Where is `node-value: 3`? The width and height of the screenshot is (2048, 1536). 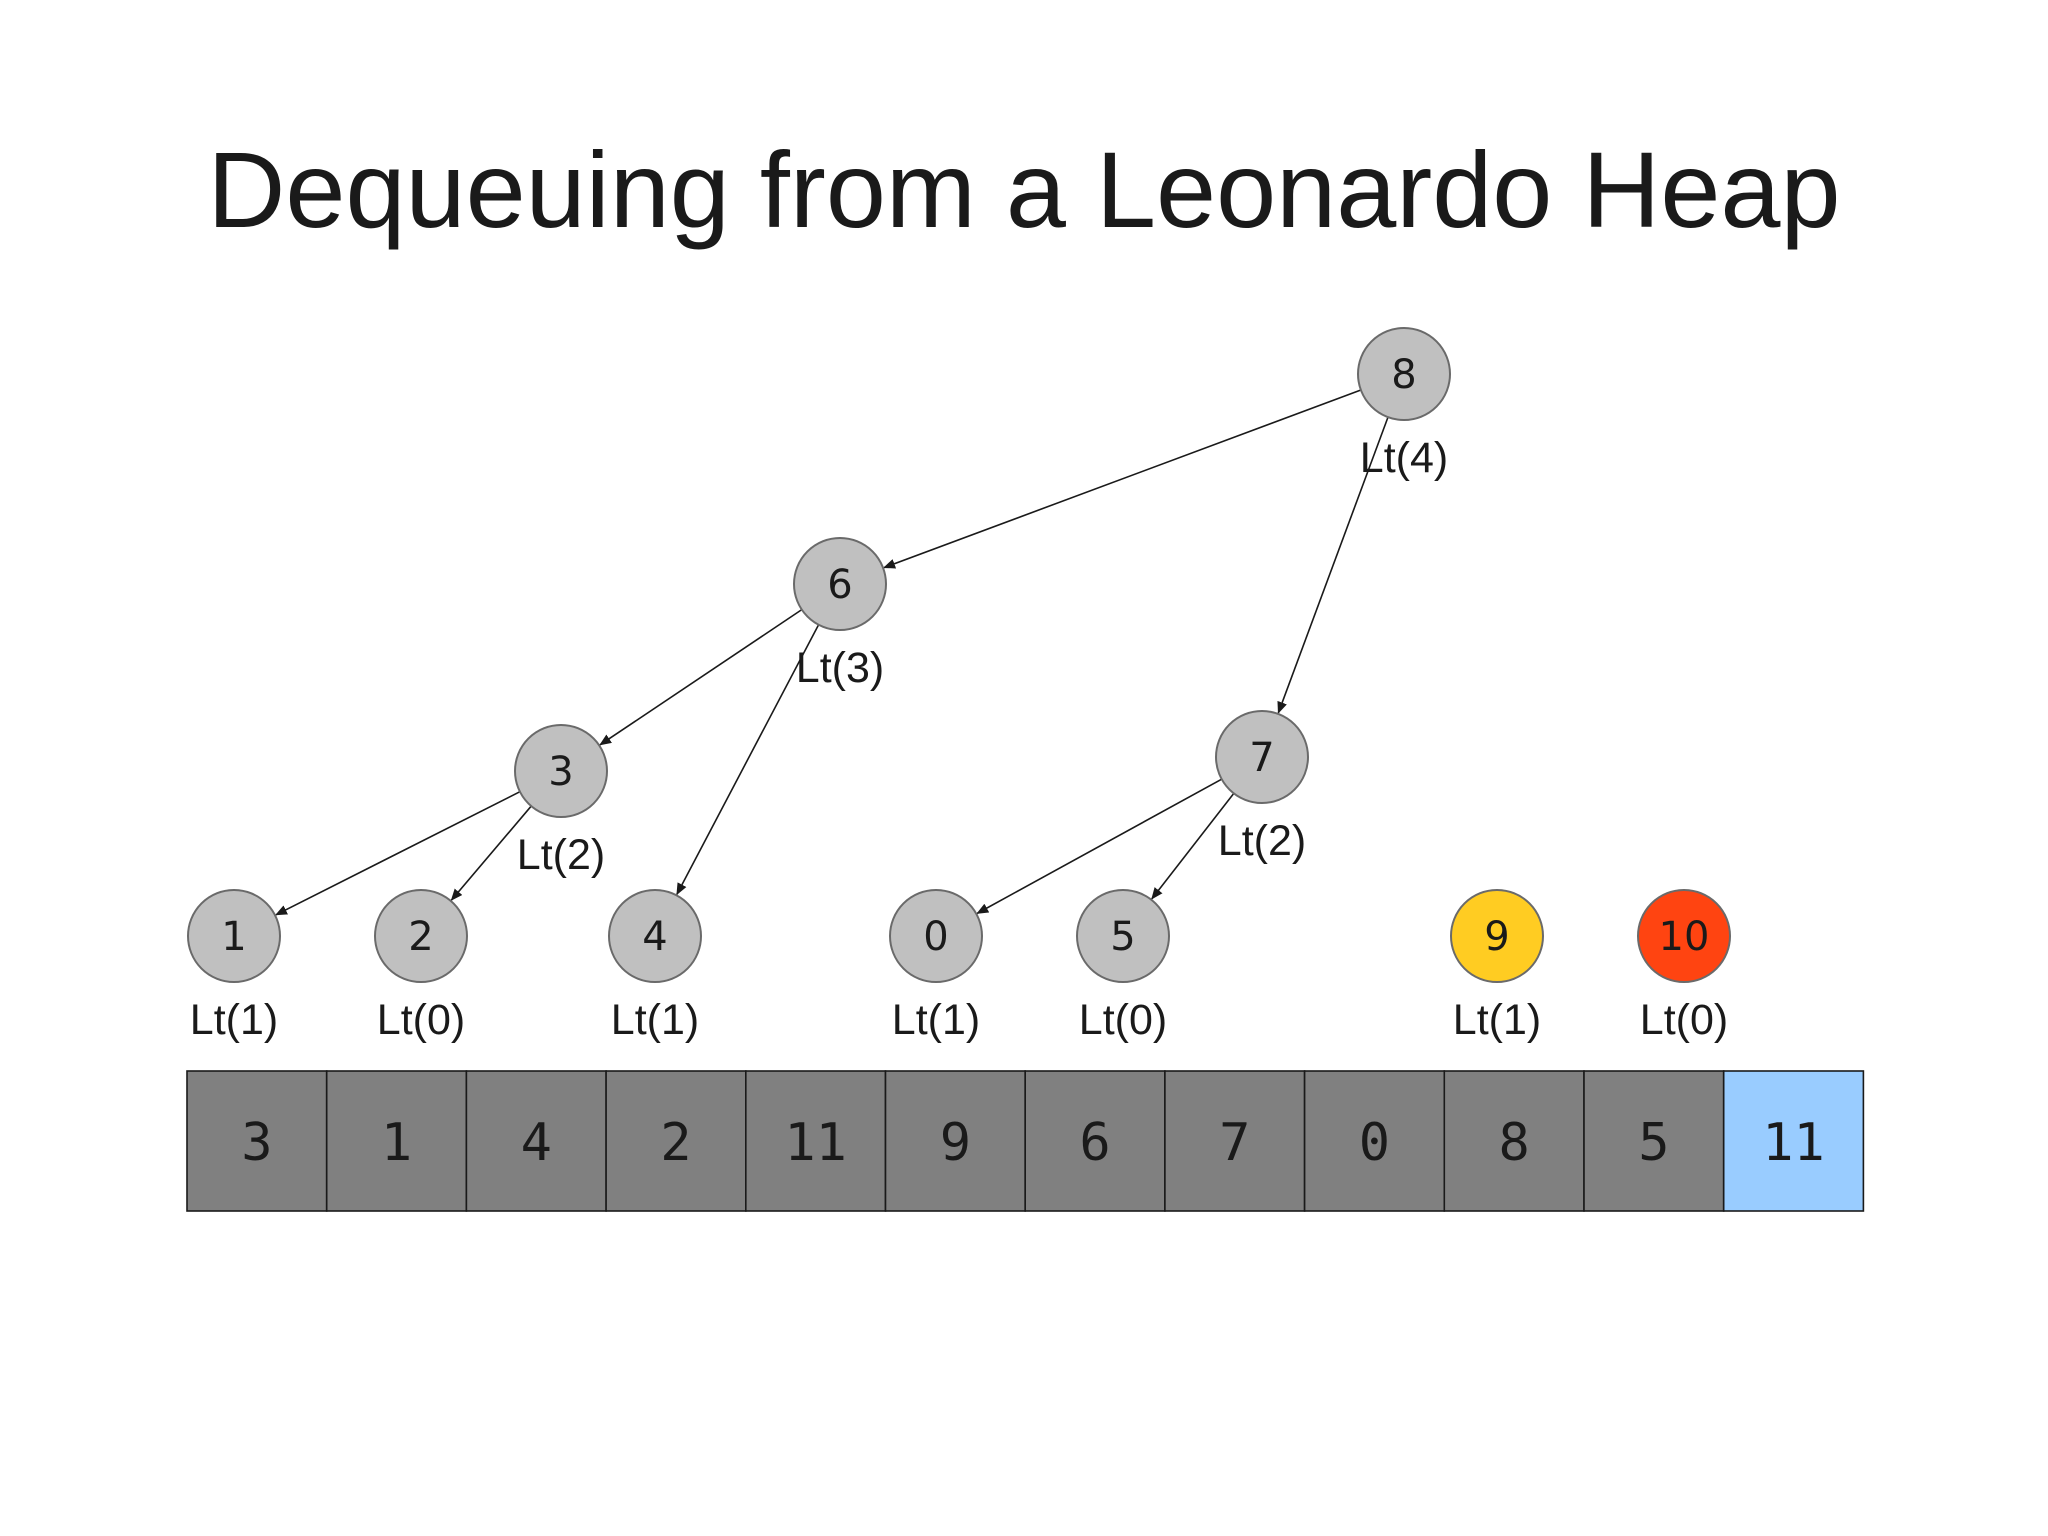 node-value: 3 is located at coordinates (560, 772).